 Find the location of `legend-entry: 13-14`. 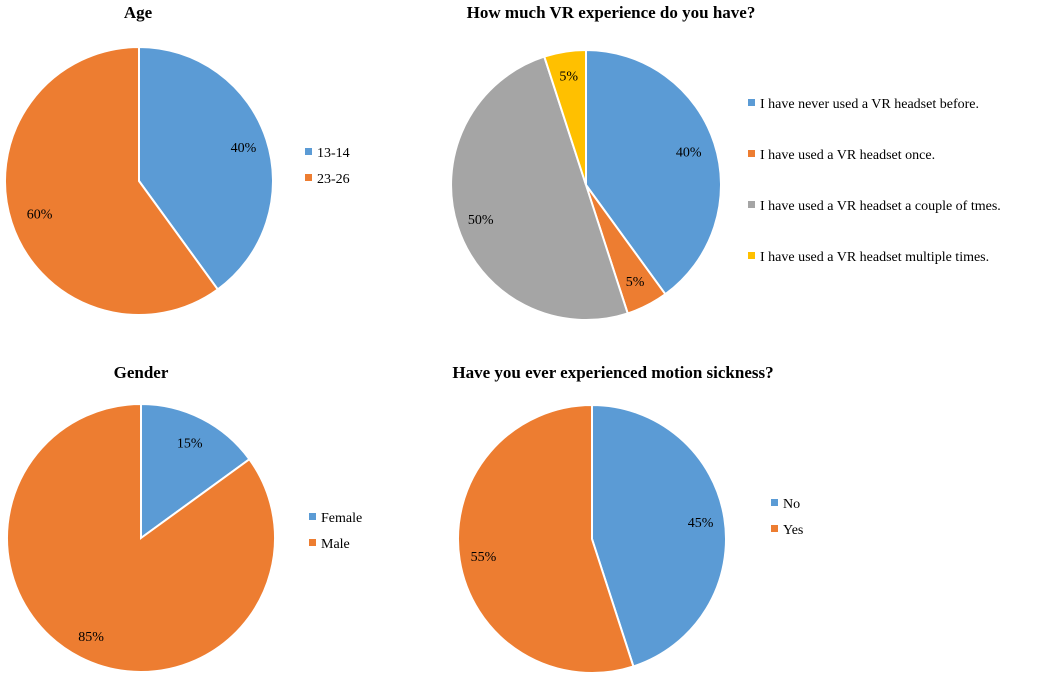

legend-entry: 13-14 is located at coordinates (333, 153).